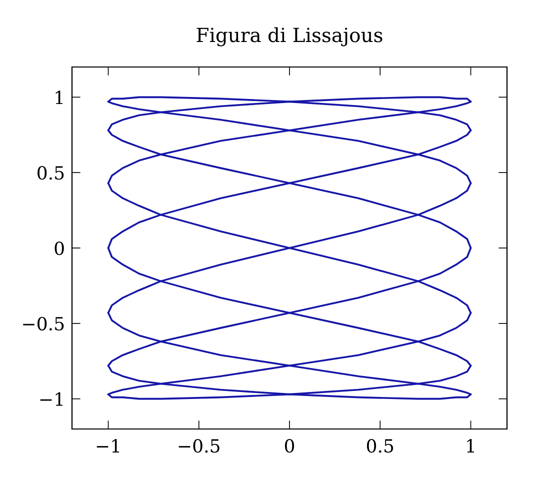 This screenshot has height=482, width=540. I want to click on x-tick-label: −1, so click(107, 445).